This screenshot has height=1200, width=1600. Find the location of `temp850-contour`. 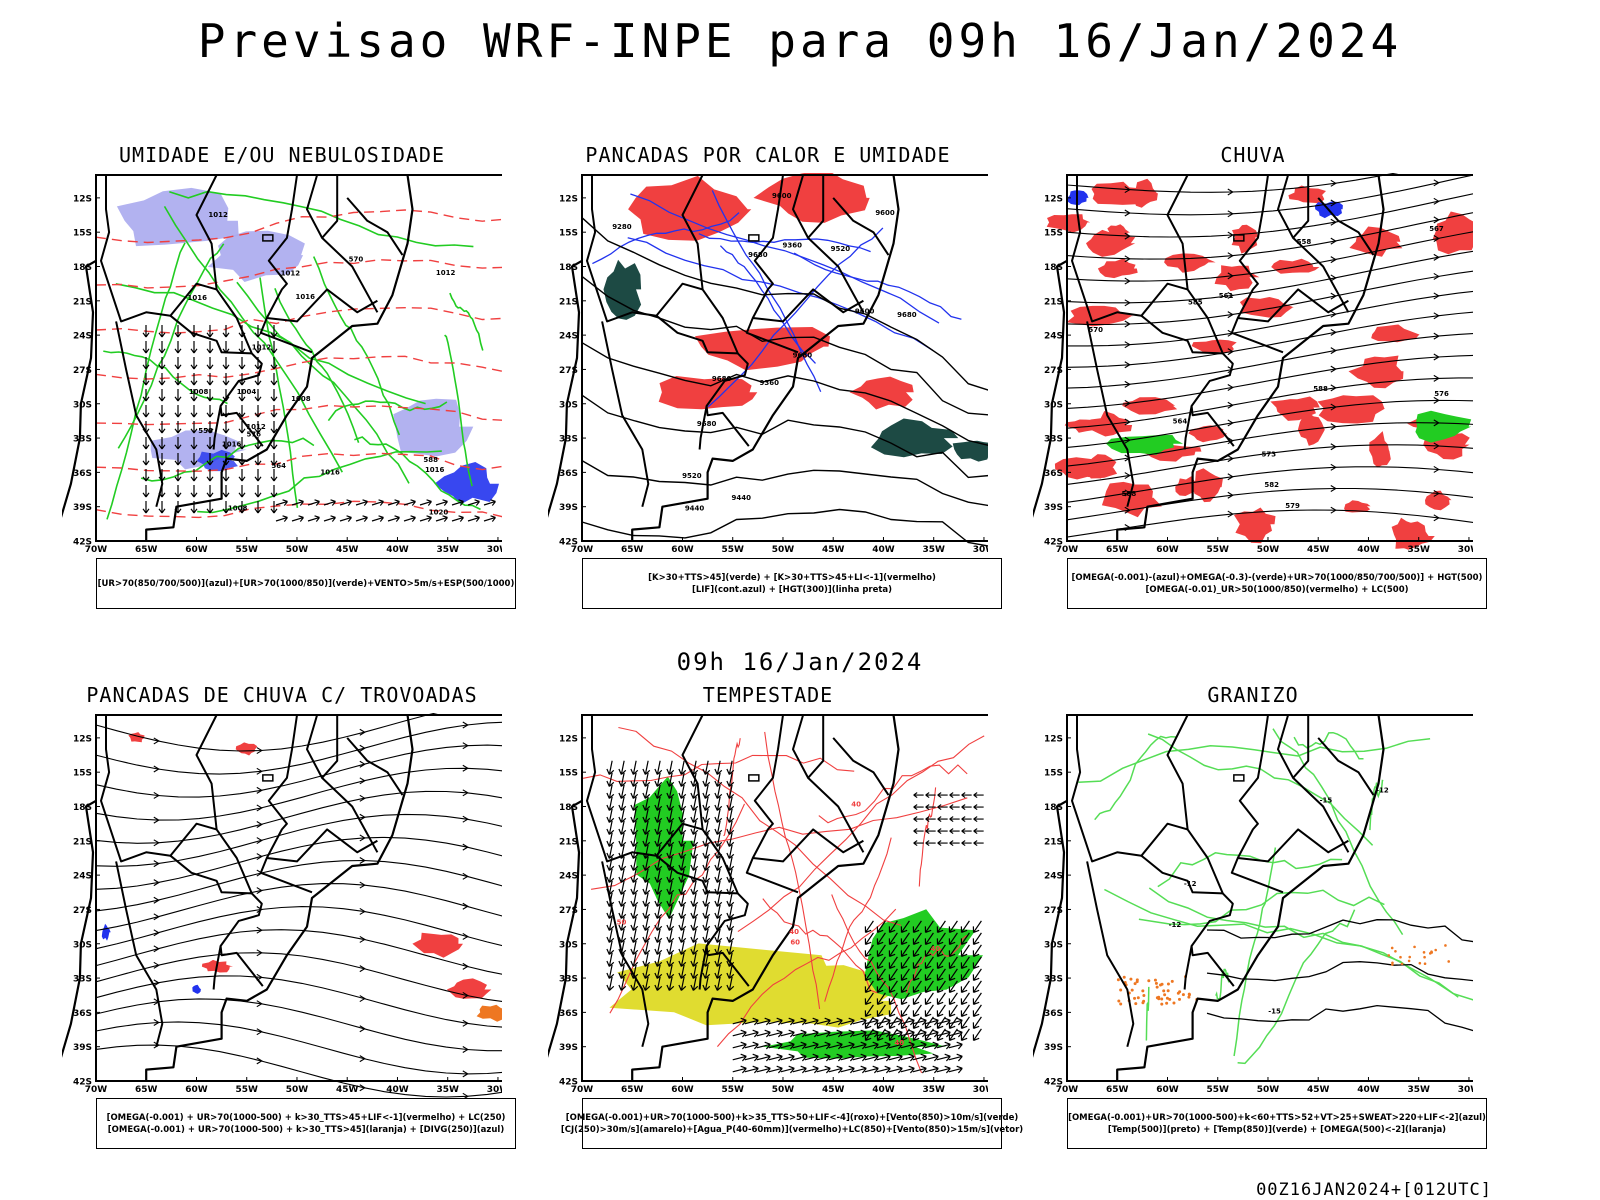

temp850-contour is located at coordinates (1328, 745).